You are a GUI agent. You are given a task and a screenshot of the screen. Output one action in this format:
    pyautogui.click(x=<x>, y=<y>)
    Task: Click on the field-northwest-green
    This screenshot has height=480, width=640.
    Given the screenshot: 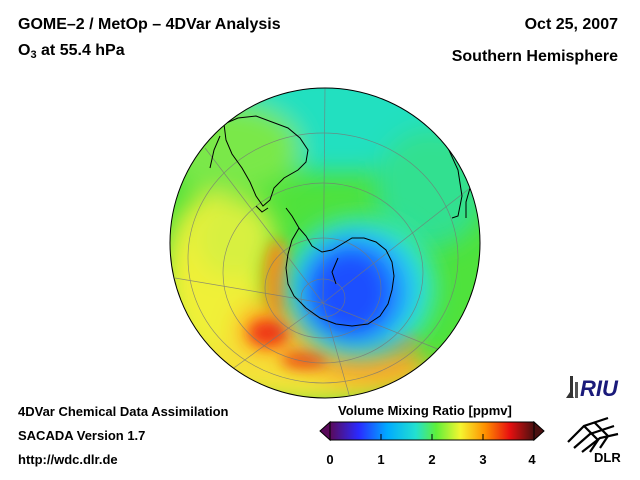 What is the action you would take?
    pyautogui.click(x=235, y=148)
    